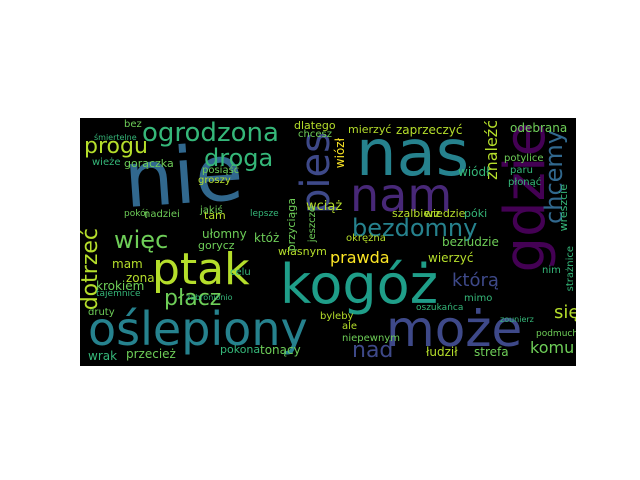 This screenshot has height=480, width=640. Describe the element at coordinates (442, 352) in the screenshot. I see `word-ludzil: łudził` at that location.